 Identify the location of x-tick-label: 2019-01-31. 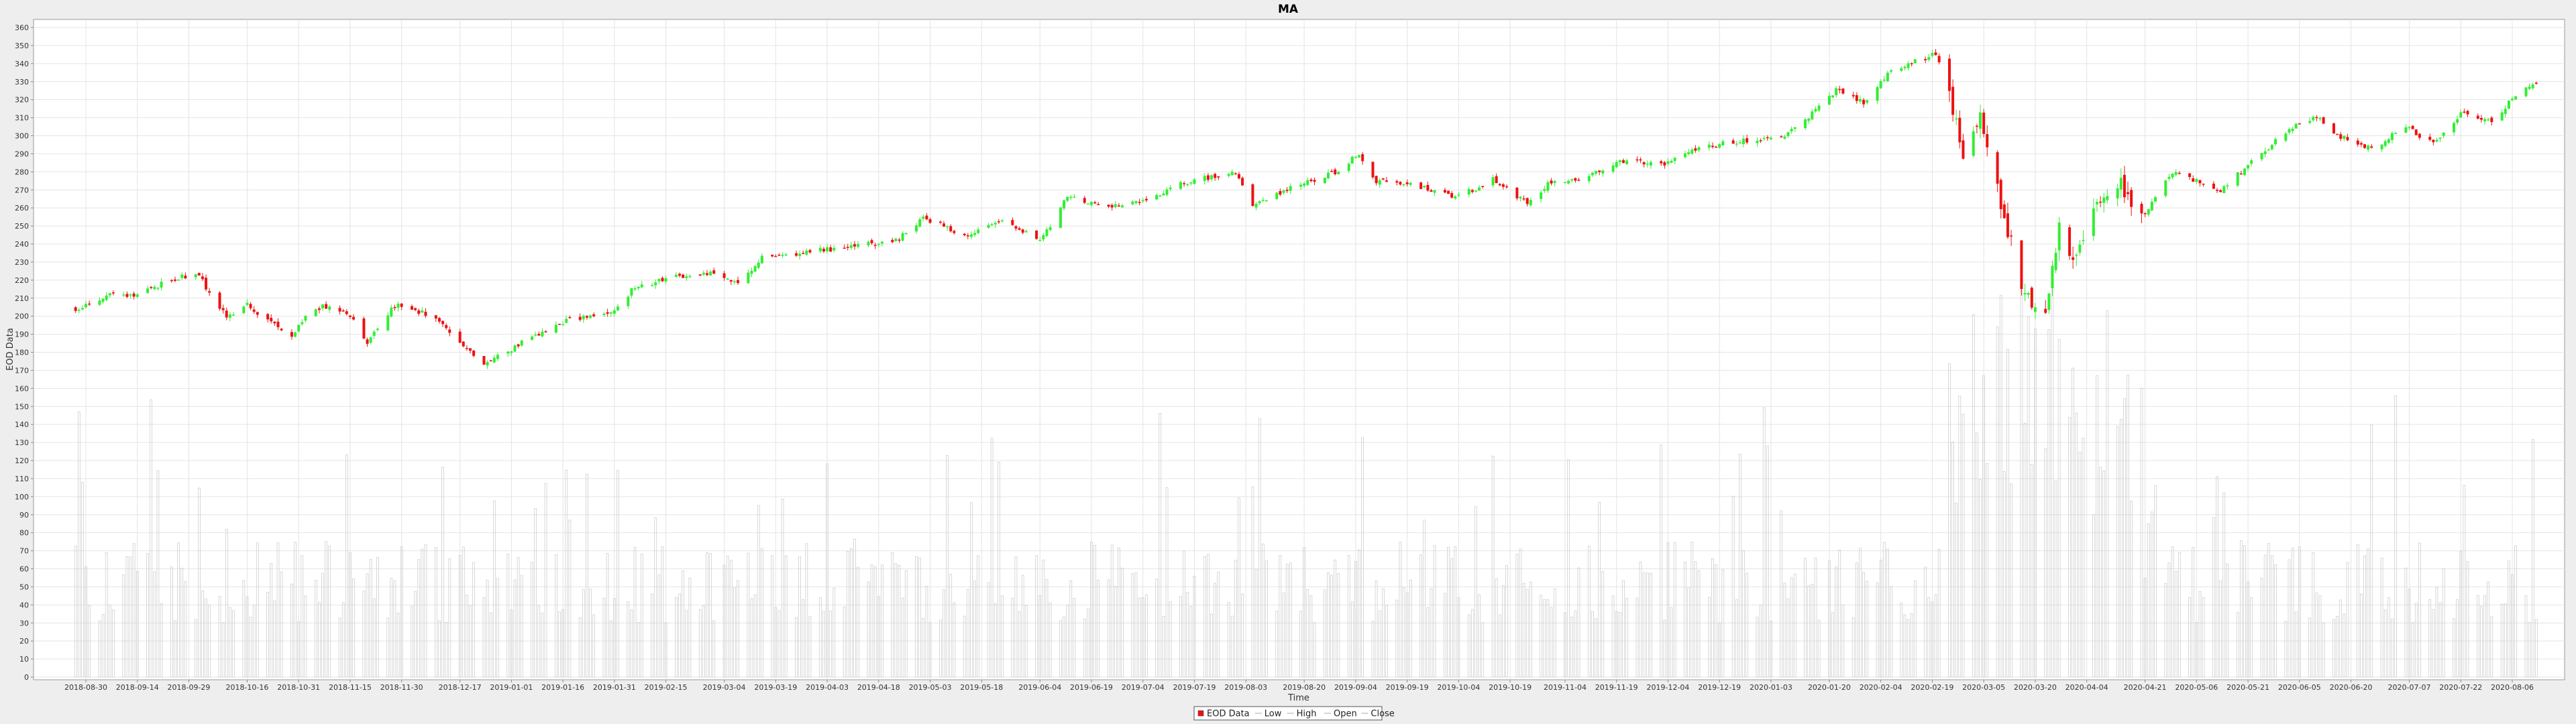
(614, 687).